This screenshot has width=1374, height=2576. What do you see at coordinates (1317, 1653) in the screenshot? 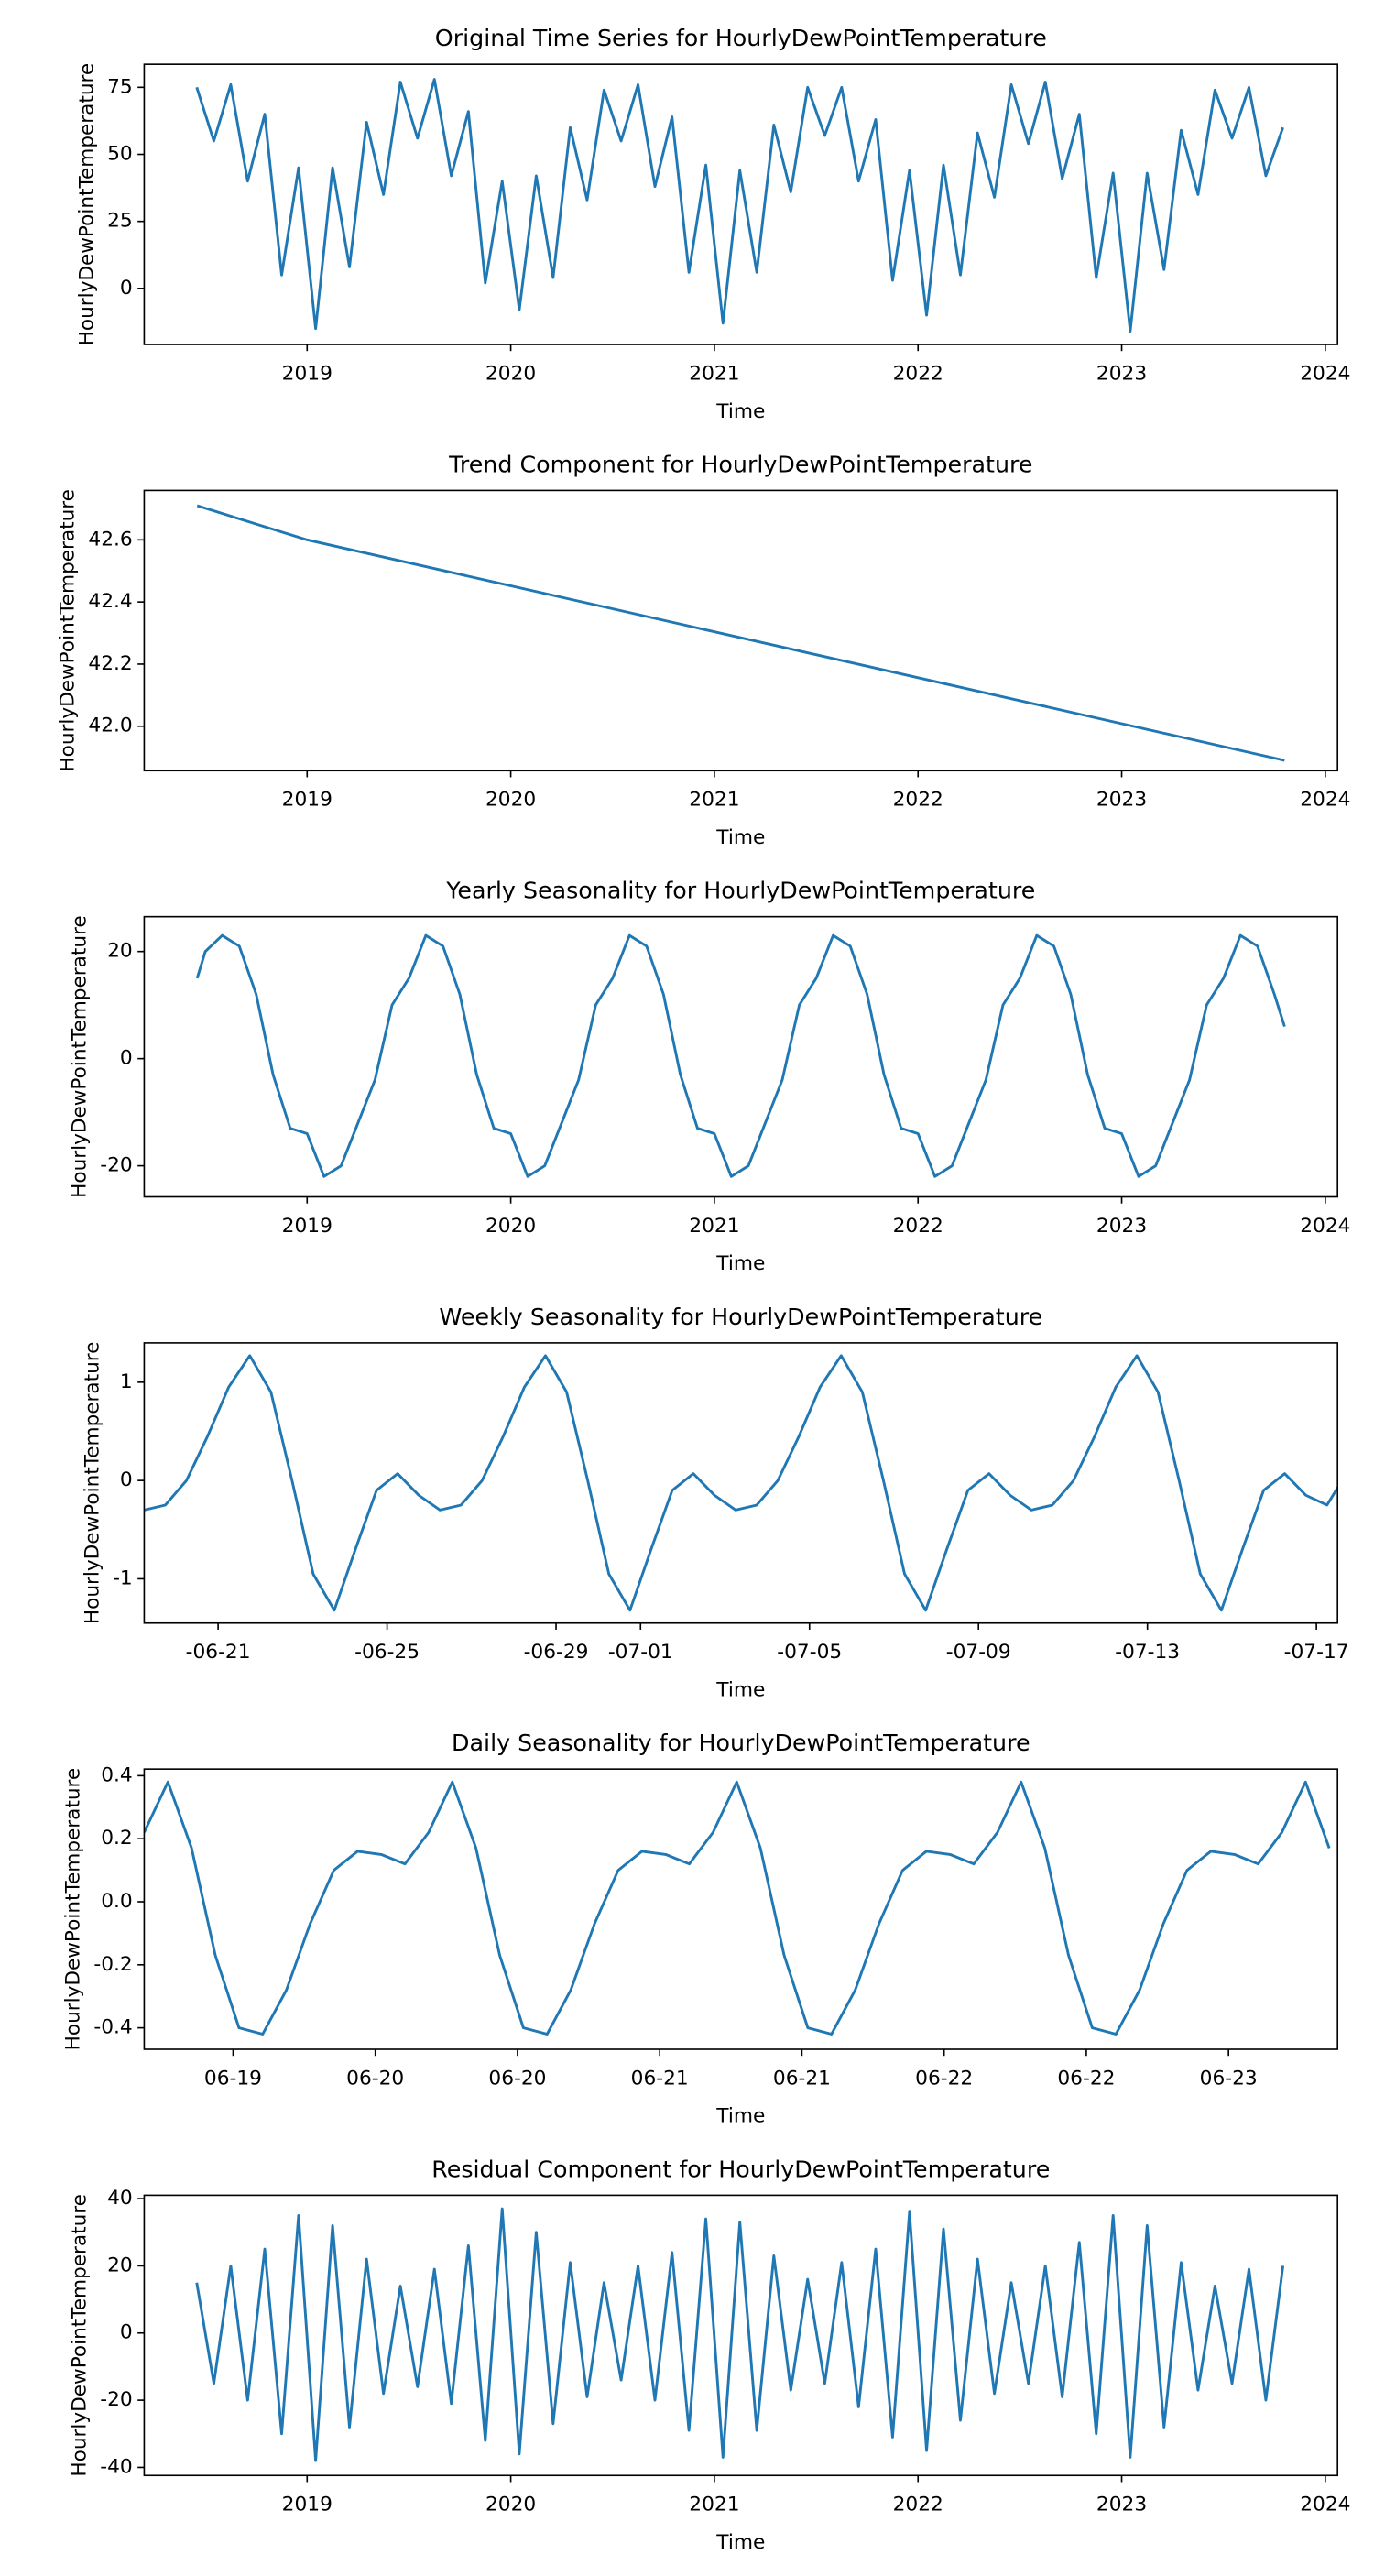
I see `x-tick-label: -07-17` at bounding box center [1317, 1653].